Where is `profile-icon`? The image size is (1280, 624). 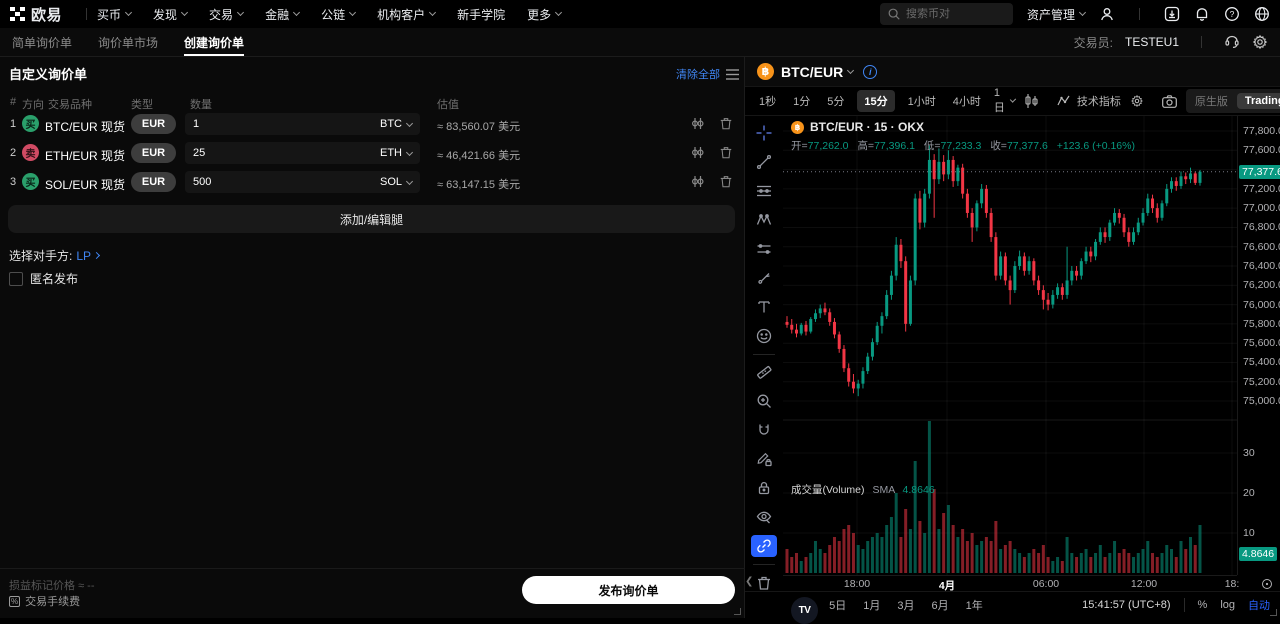 profile-icon is located at coordinates (1107, 14).